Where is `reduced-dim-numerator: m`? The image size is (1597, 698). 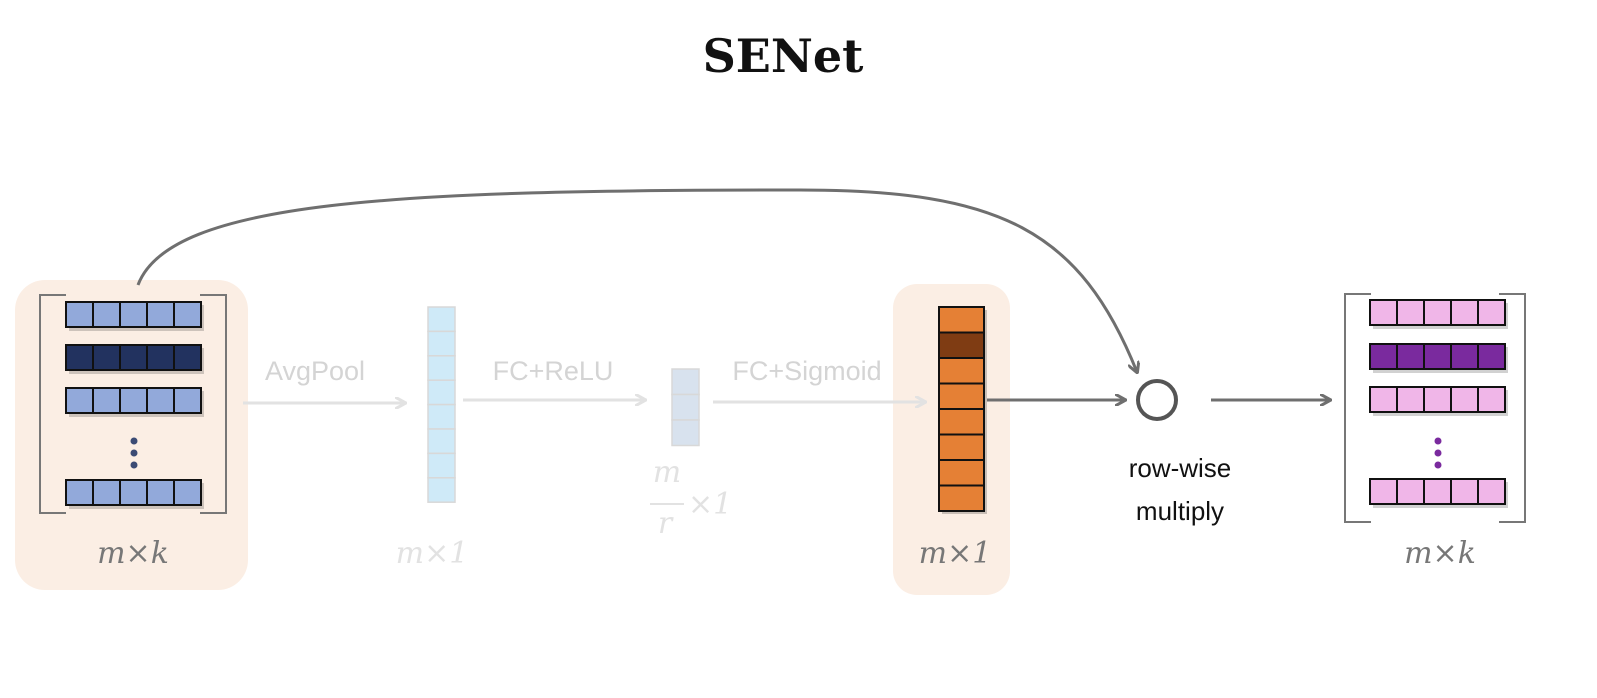 reduced-dim-numerator: m is located at coordinates (667, 472).